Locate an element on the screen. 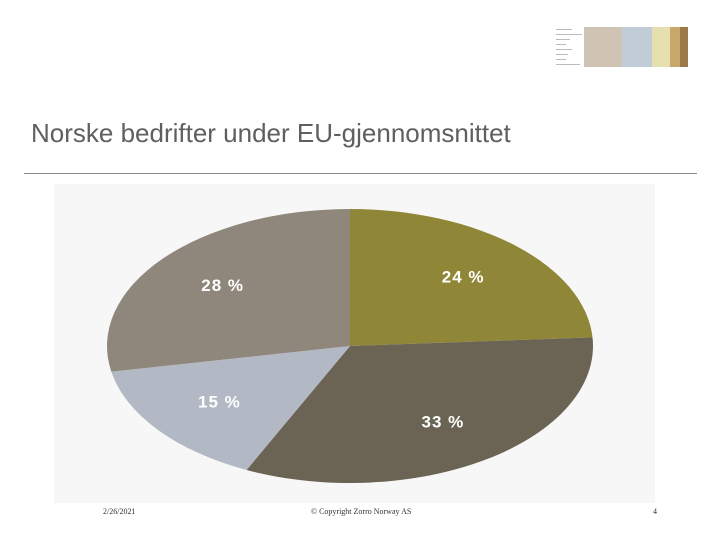  title-divider is located at coordinates (360, 173).